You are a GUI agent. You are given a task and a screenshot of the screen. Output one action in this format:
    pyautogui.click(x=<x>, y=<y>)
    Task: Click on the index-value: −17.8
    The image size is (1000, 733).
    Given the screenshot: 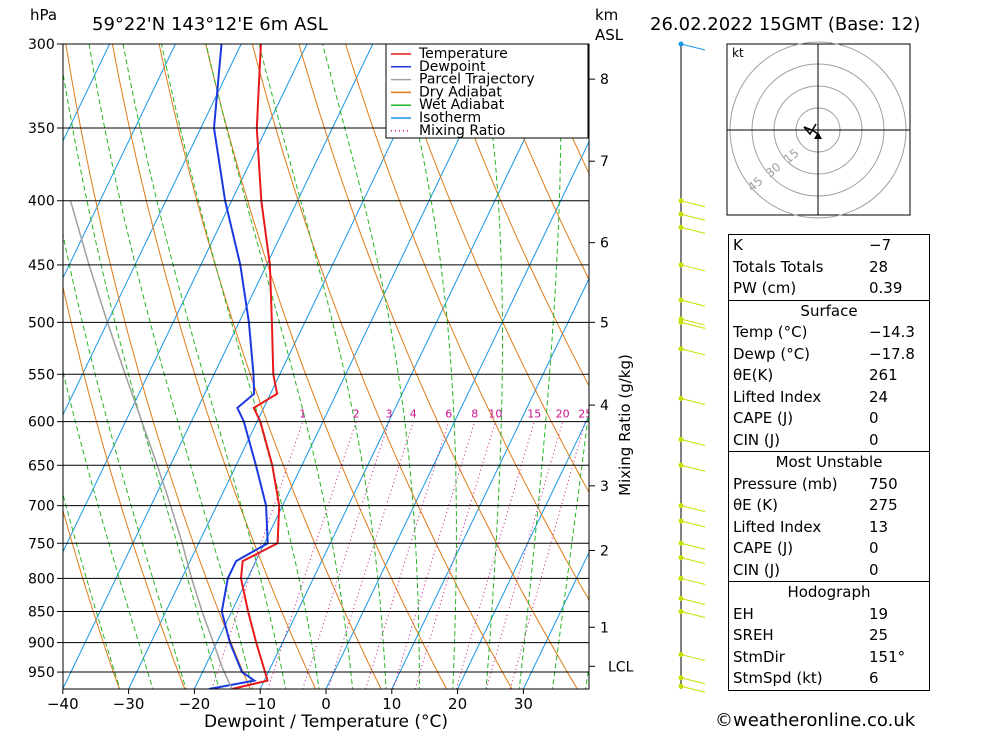 What is the action you would take?
    pyautogui.click(x=892, y=353)
    